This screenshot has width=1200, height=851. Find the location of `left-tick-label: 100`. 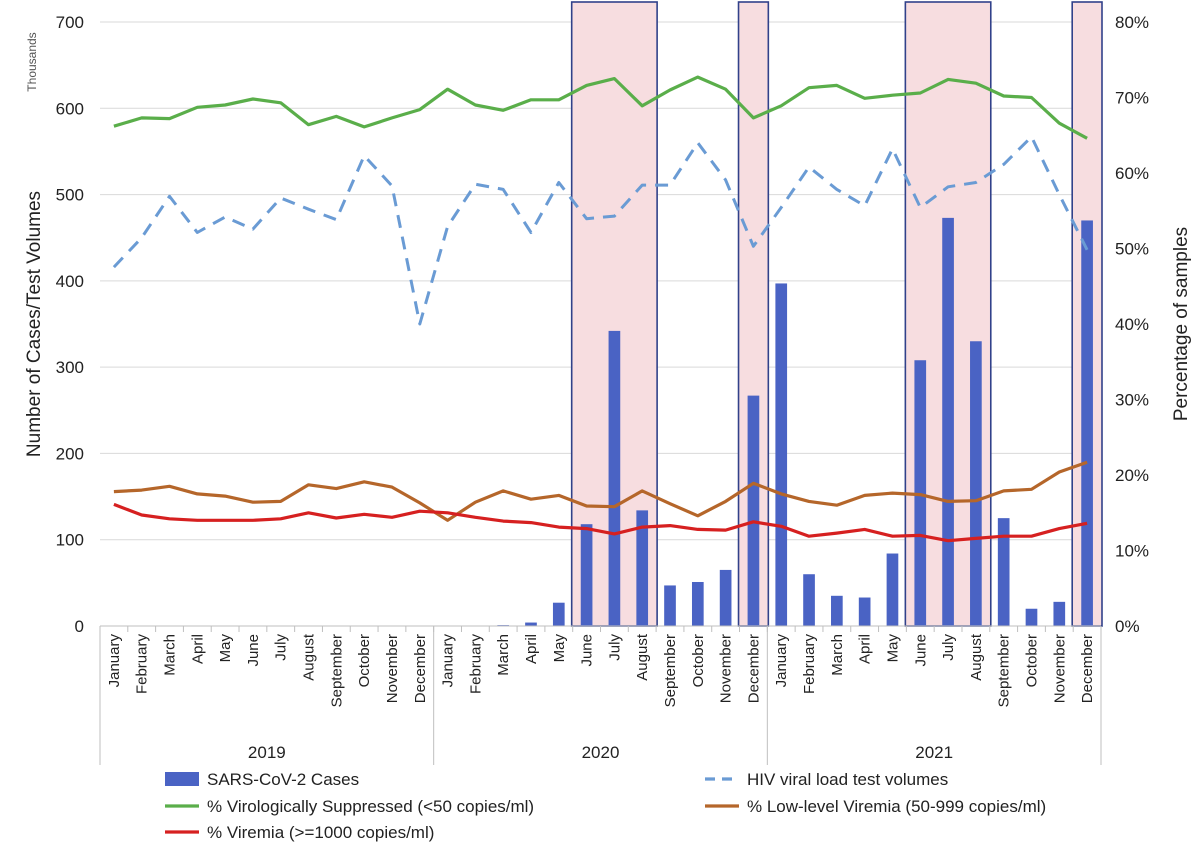

left-tick-label: 100 is located at coordinates (70, 540).